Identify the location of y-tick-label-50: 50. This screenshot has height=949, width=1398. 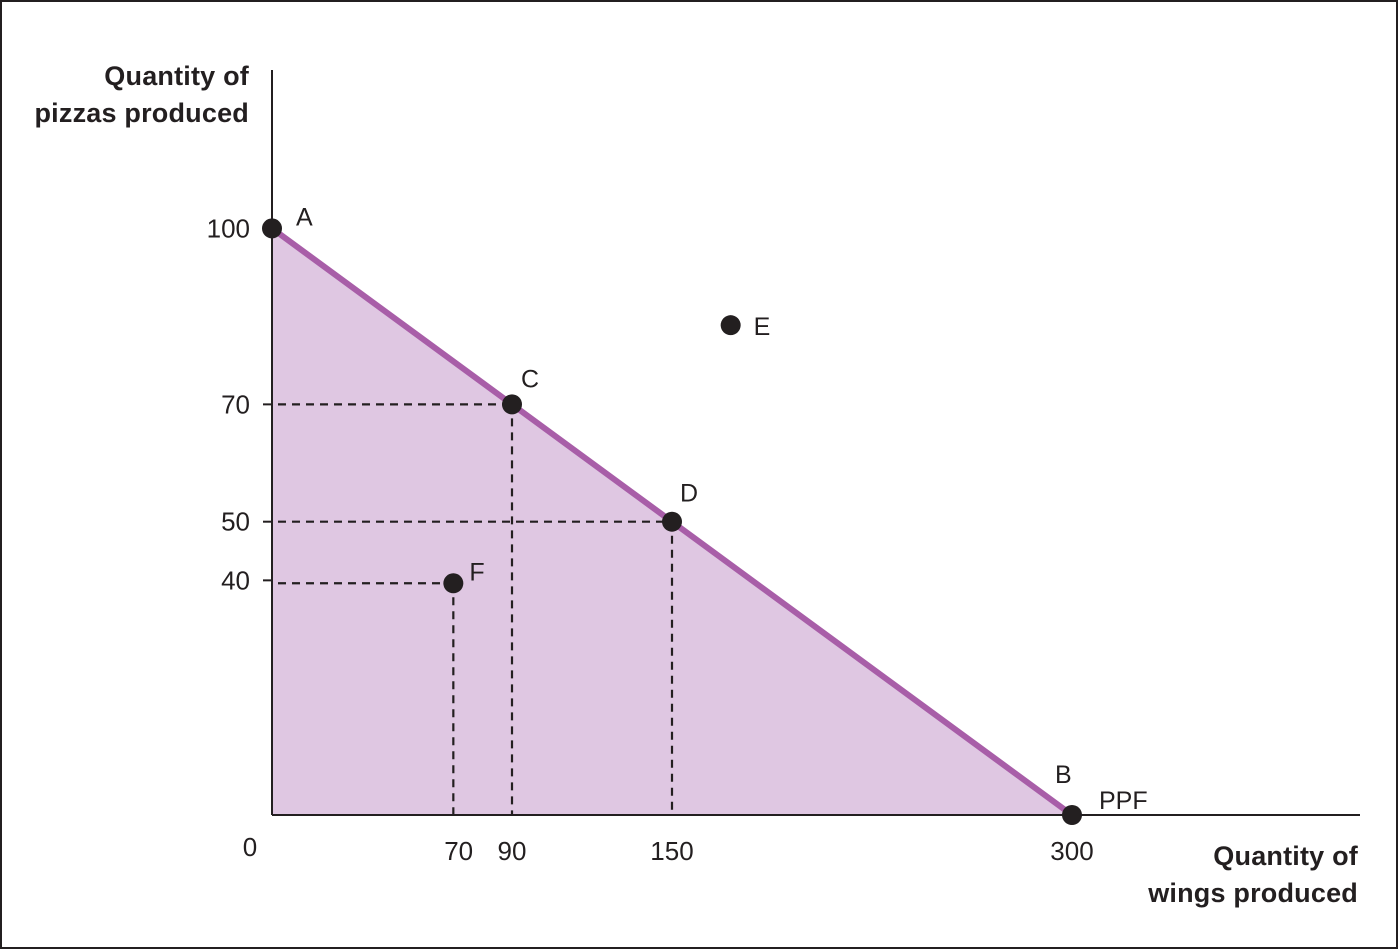
(235, 522).